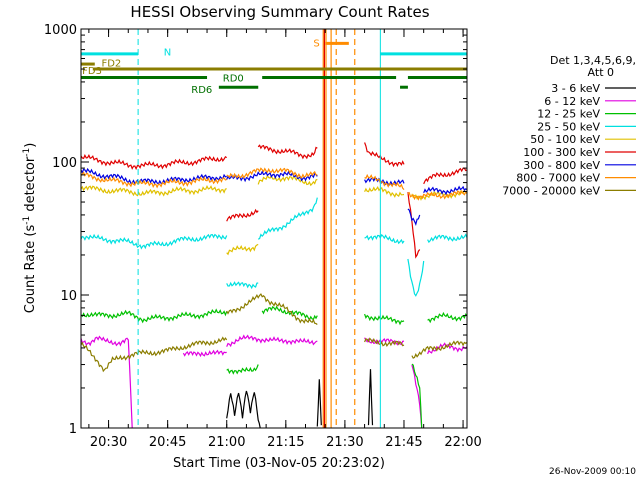 This screenshot has height=484, width=640. What do you see at coordinates (331, 44) in the screenshot?
I see `flag-s: S` at bounding box center [331, 44].